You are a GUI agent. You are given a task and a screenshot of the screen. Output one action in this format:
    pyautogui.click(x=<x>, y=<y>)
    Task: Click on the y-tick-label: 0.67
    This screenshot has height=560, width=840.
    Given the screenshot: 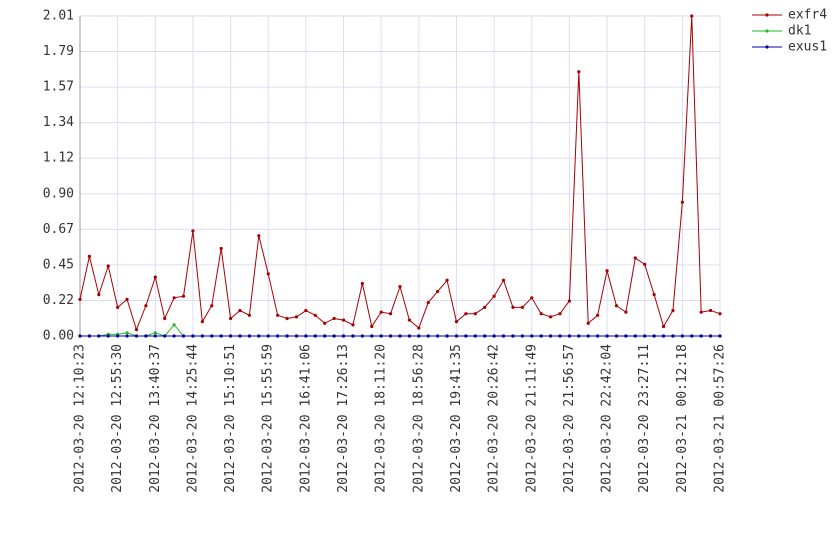 What is the action you would take?
    pyautogui.click(x=58, y=229)
    